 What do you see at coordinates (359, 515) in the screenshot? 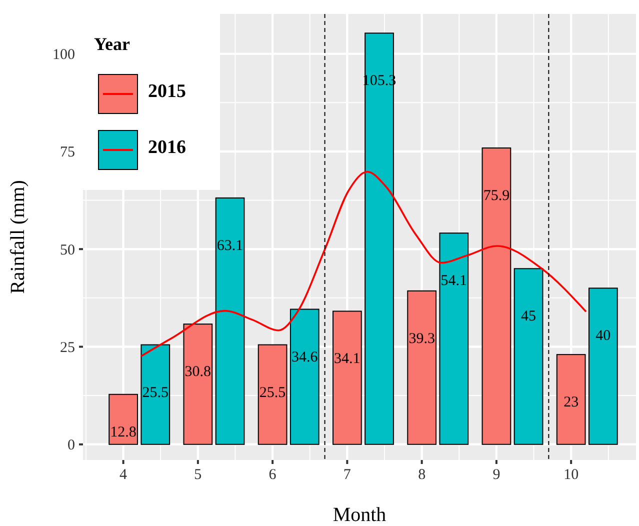
I see `x-axis-title: Month` at bounding box center [359, 515].